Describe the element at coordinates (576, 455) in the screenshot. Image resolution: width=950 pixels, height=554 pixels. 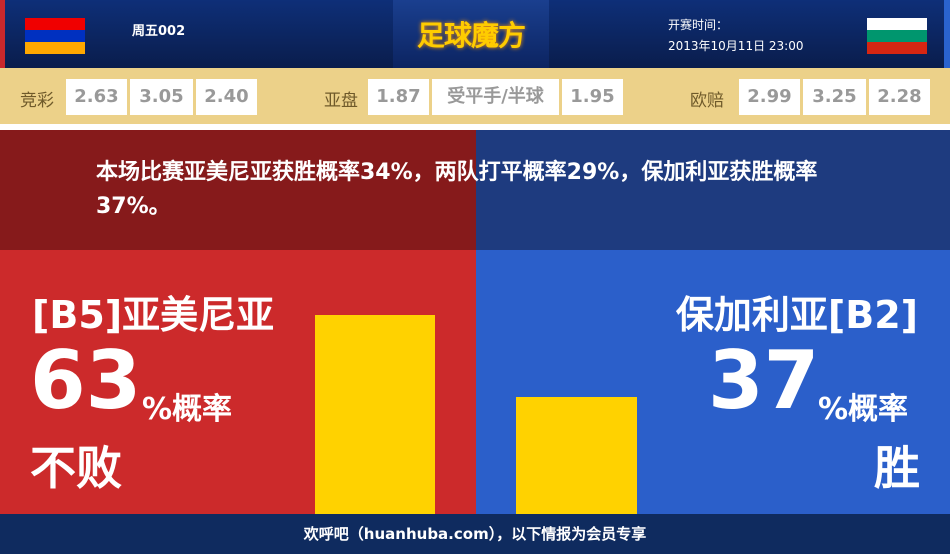
I see `away-probability-bar` at that location.